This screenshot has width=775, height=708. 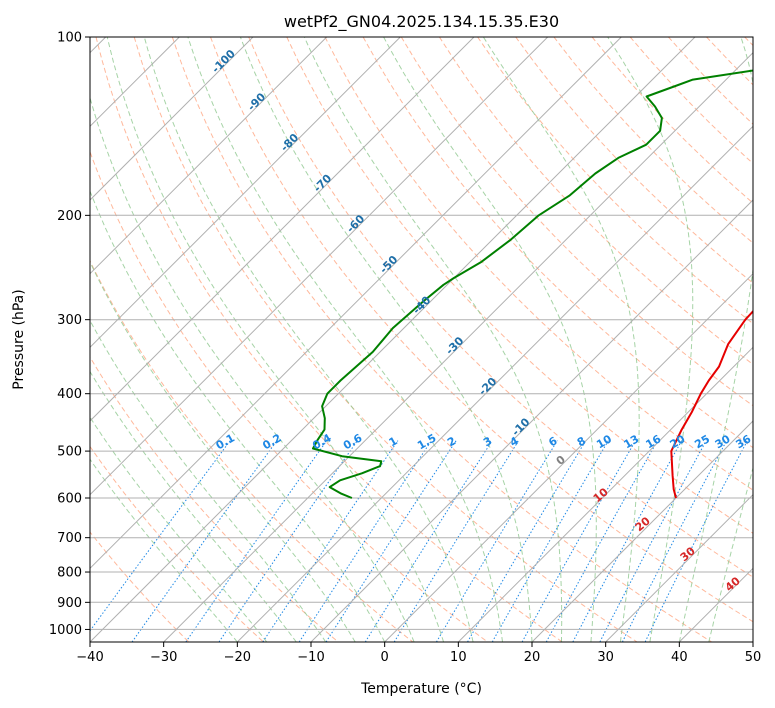 I want to click on y-tick-label: 600, so click(x=69, y=499).